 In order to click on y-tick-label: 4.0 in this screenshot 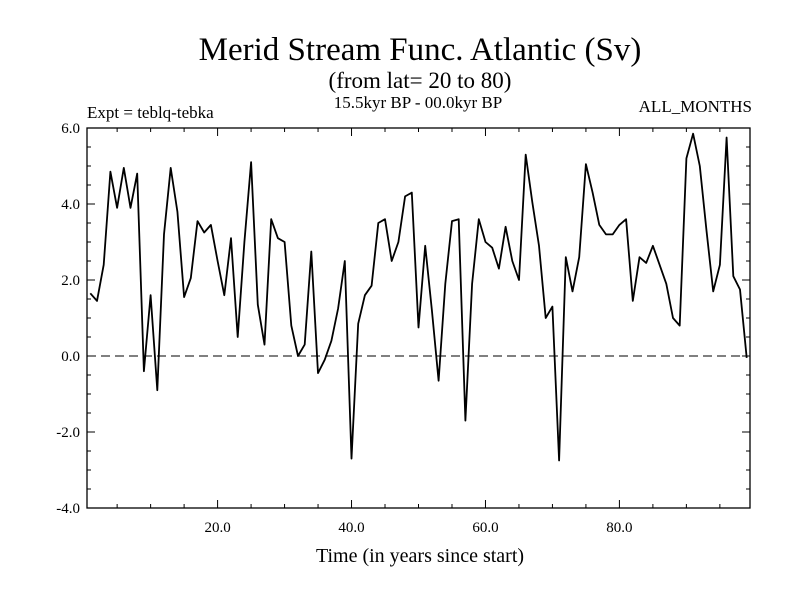, I will do `click(70, 205)`.